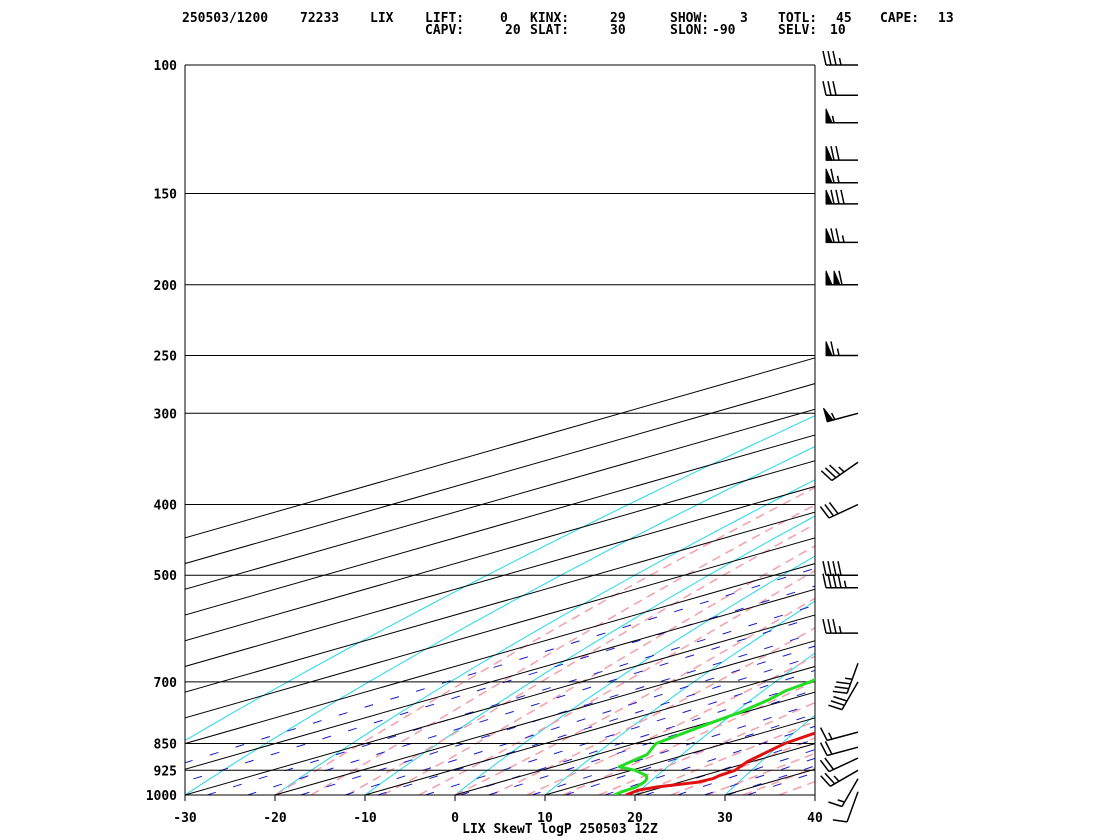 This screenshot has height=840, width=1120. What do you see at coordinates (545, 818) in the screenshot?
I see `temperature-tick-label: 10` at bounding box center [545, 818].